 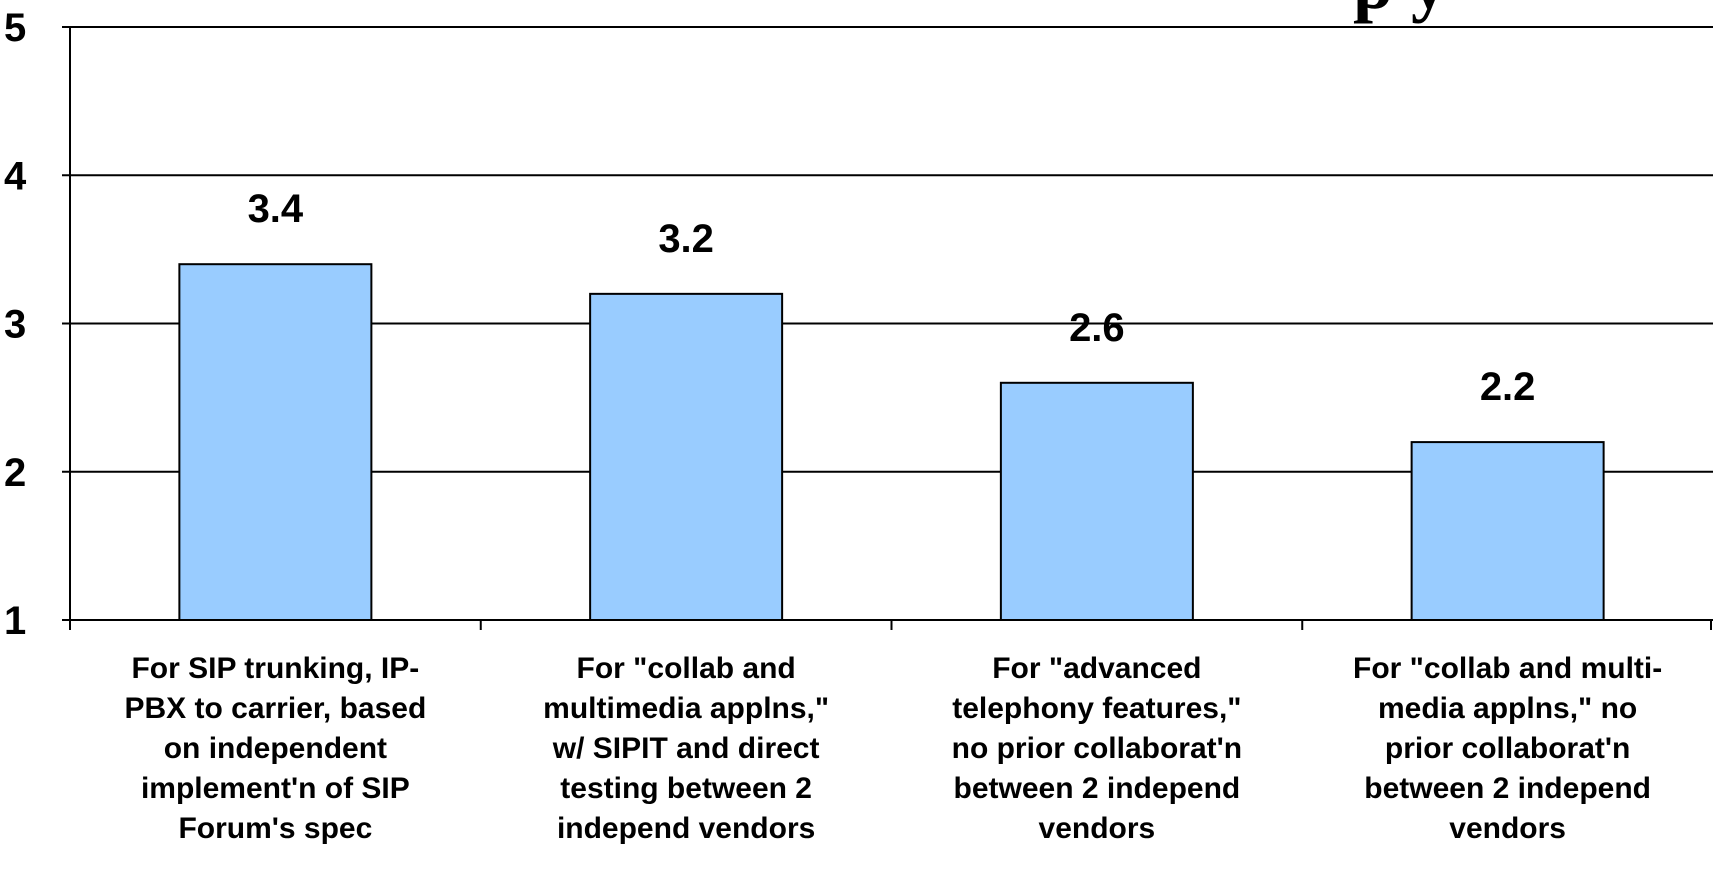 What do you see at coordinates (1097, 328) in the screenshot?
I see `data-label: 2.6` at bounding box center [1097, 328].